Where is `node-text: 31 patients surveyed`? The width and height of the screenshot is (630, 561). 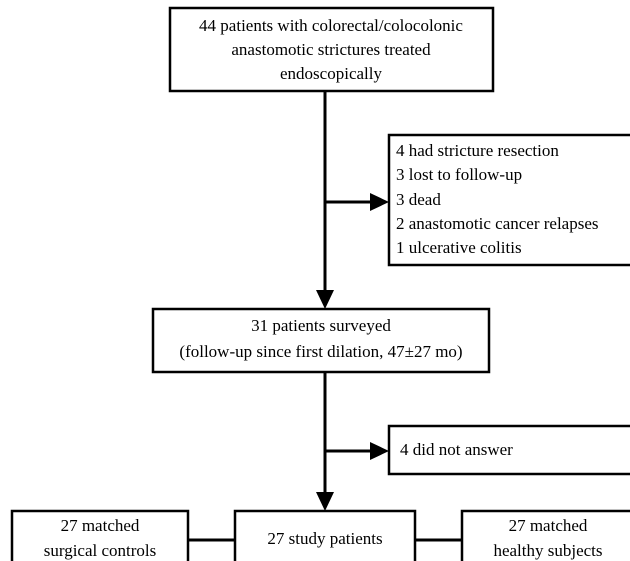
node-text: 31 patients surveyed is located at coordinates (321, 325).